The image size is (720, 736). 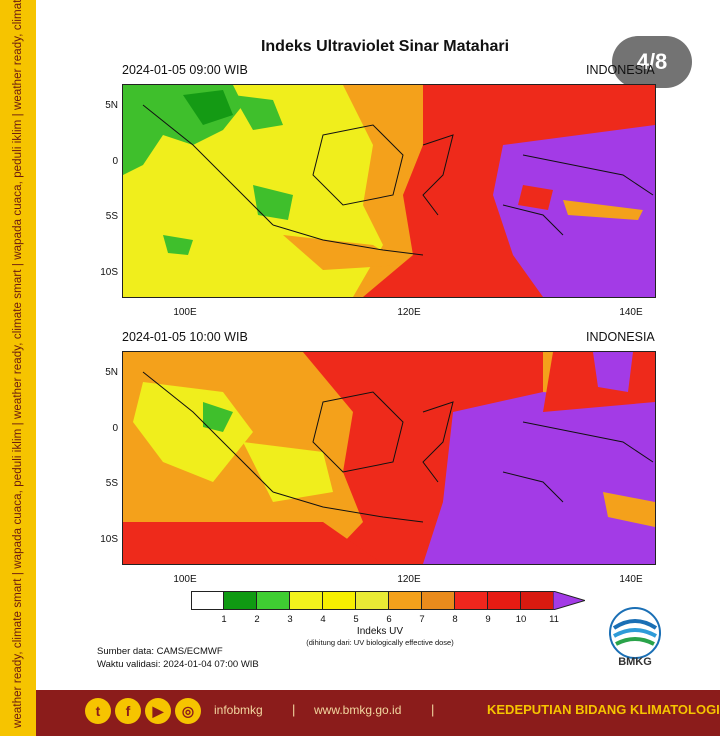 I want to click on colorbar-tick-label: 8, so click(x=455, y=619).